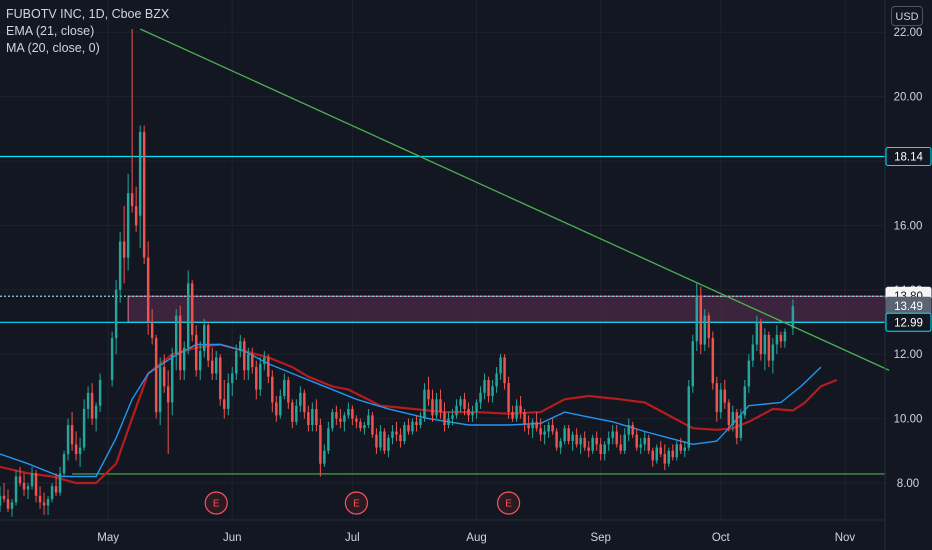 The image size is (932, 550). I want to click on y-tick-label: 16.00, so click(908, 226).